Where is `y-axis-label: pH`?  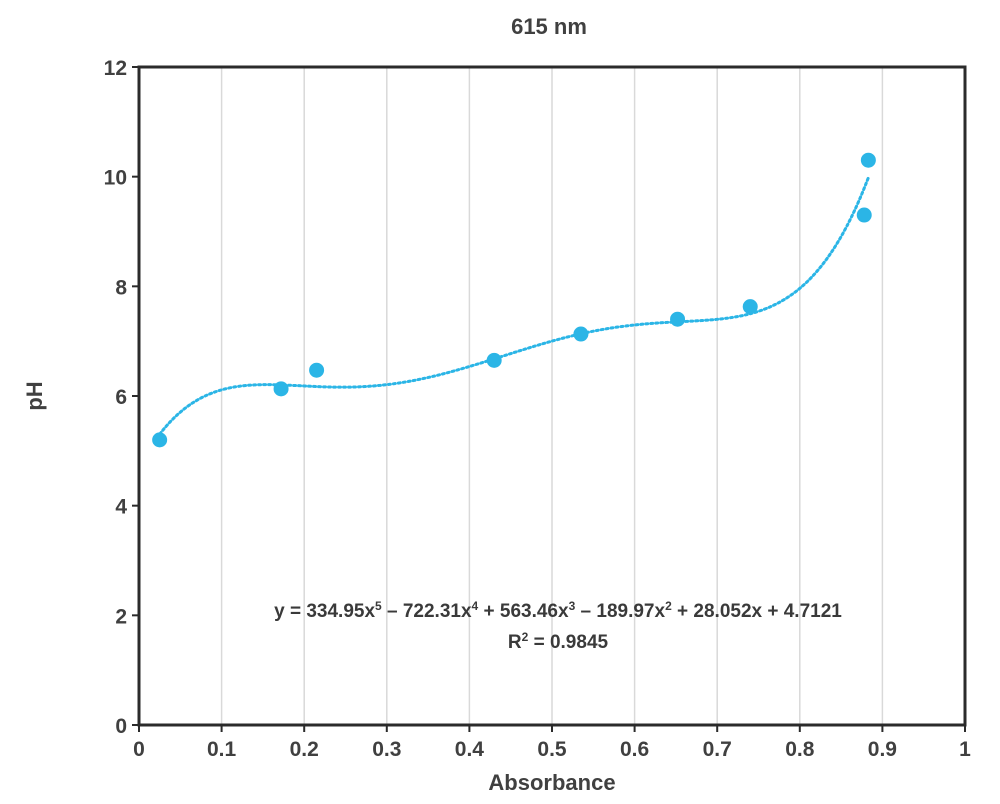 y-axis-label: pH is located at coordinates (34, 395).